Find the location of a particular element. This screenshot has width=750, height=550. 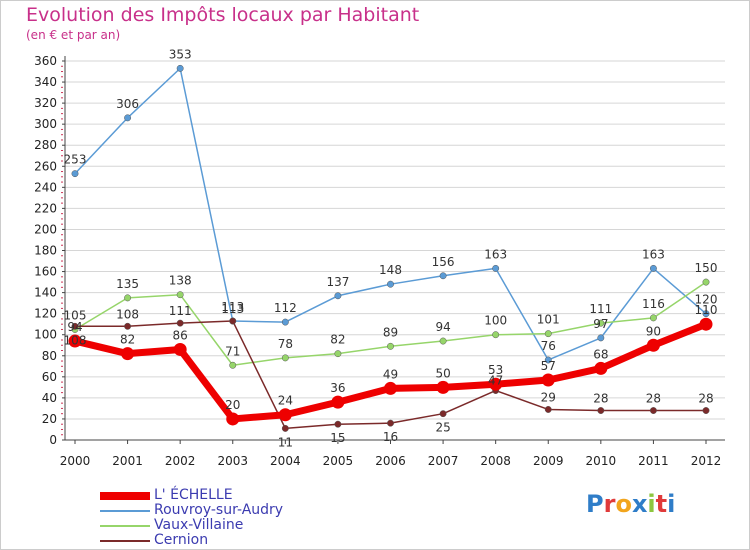

data-label: 57 is located at coordinates (548, 366).